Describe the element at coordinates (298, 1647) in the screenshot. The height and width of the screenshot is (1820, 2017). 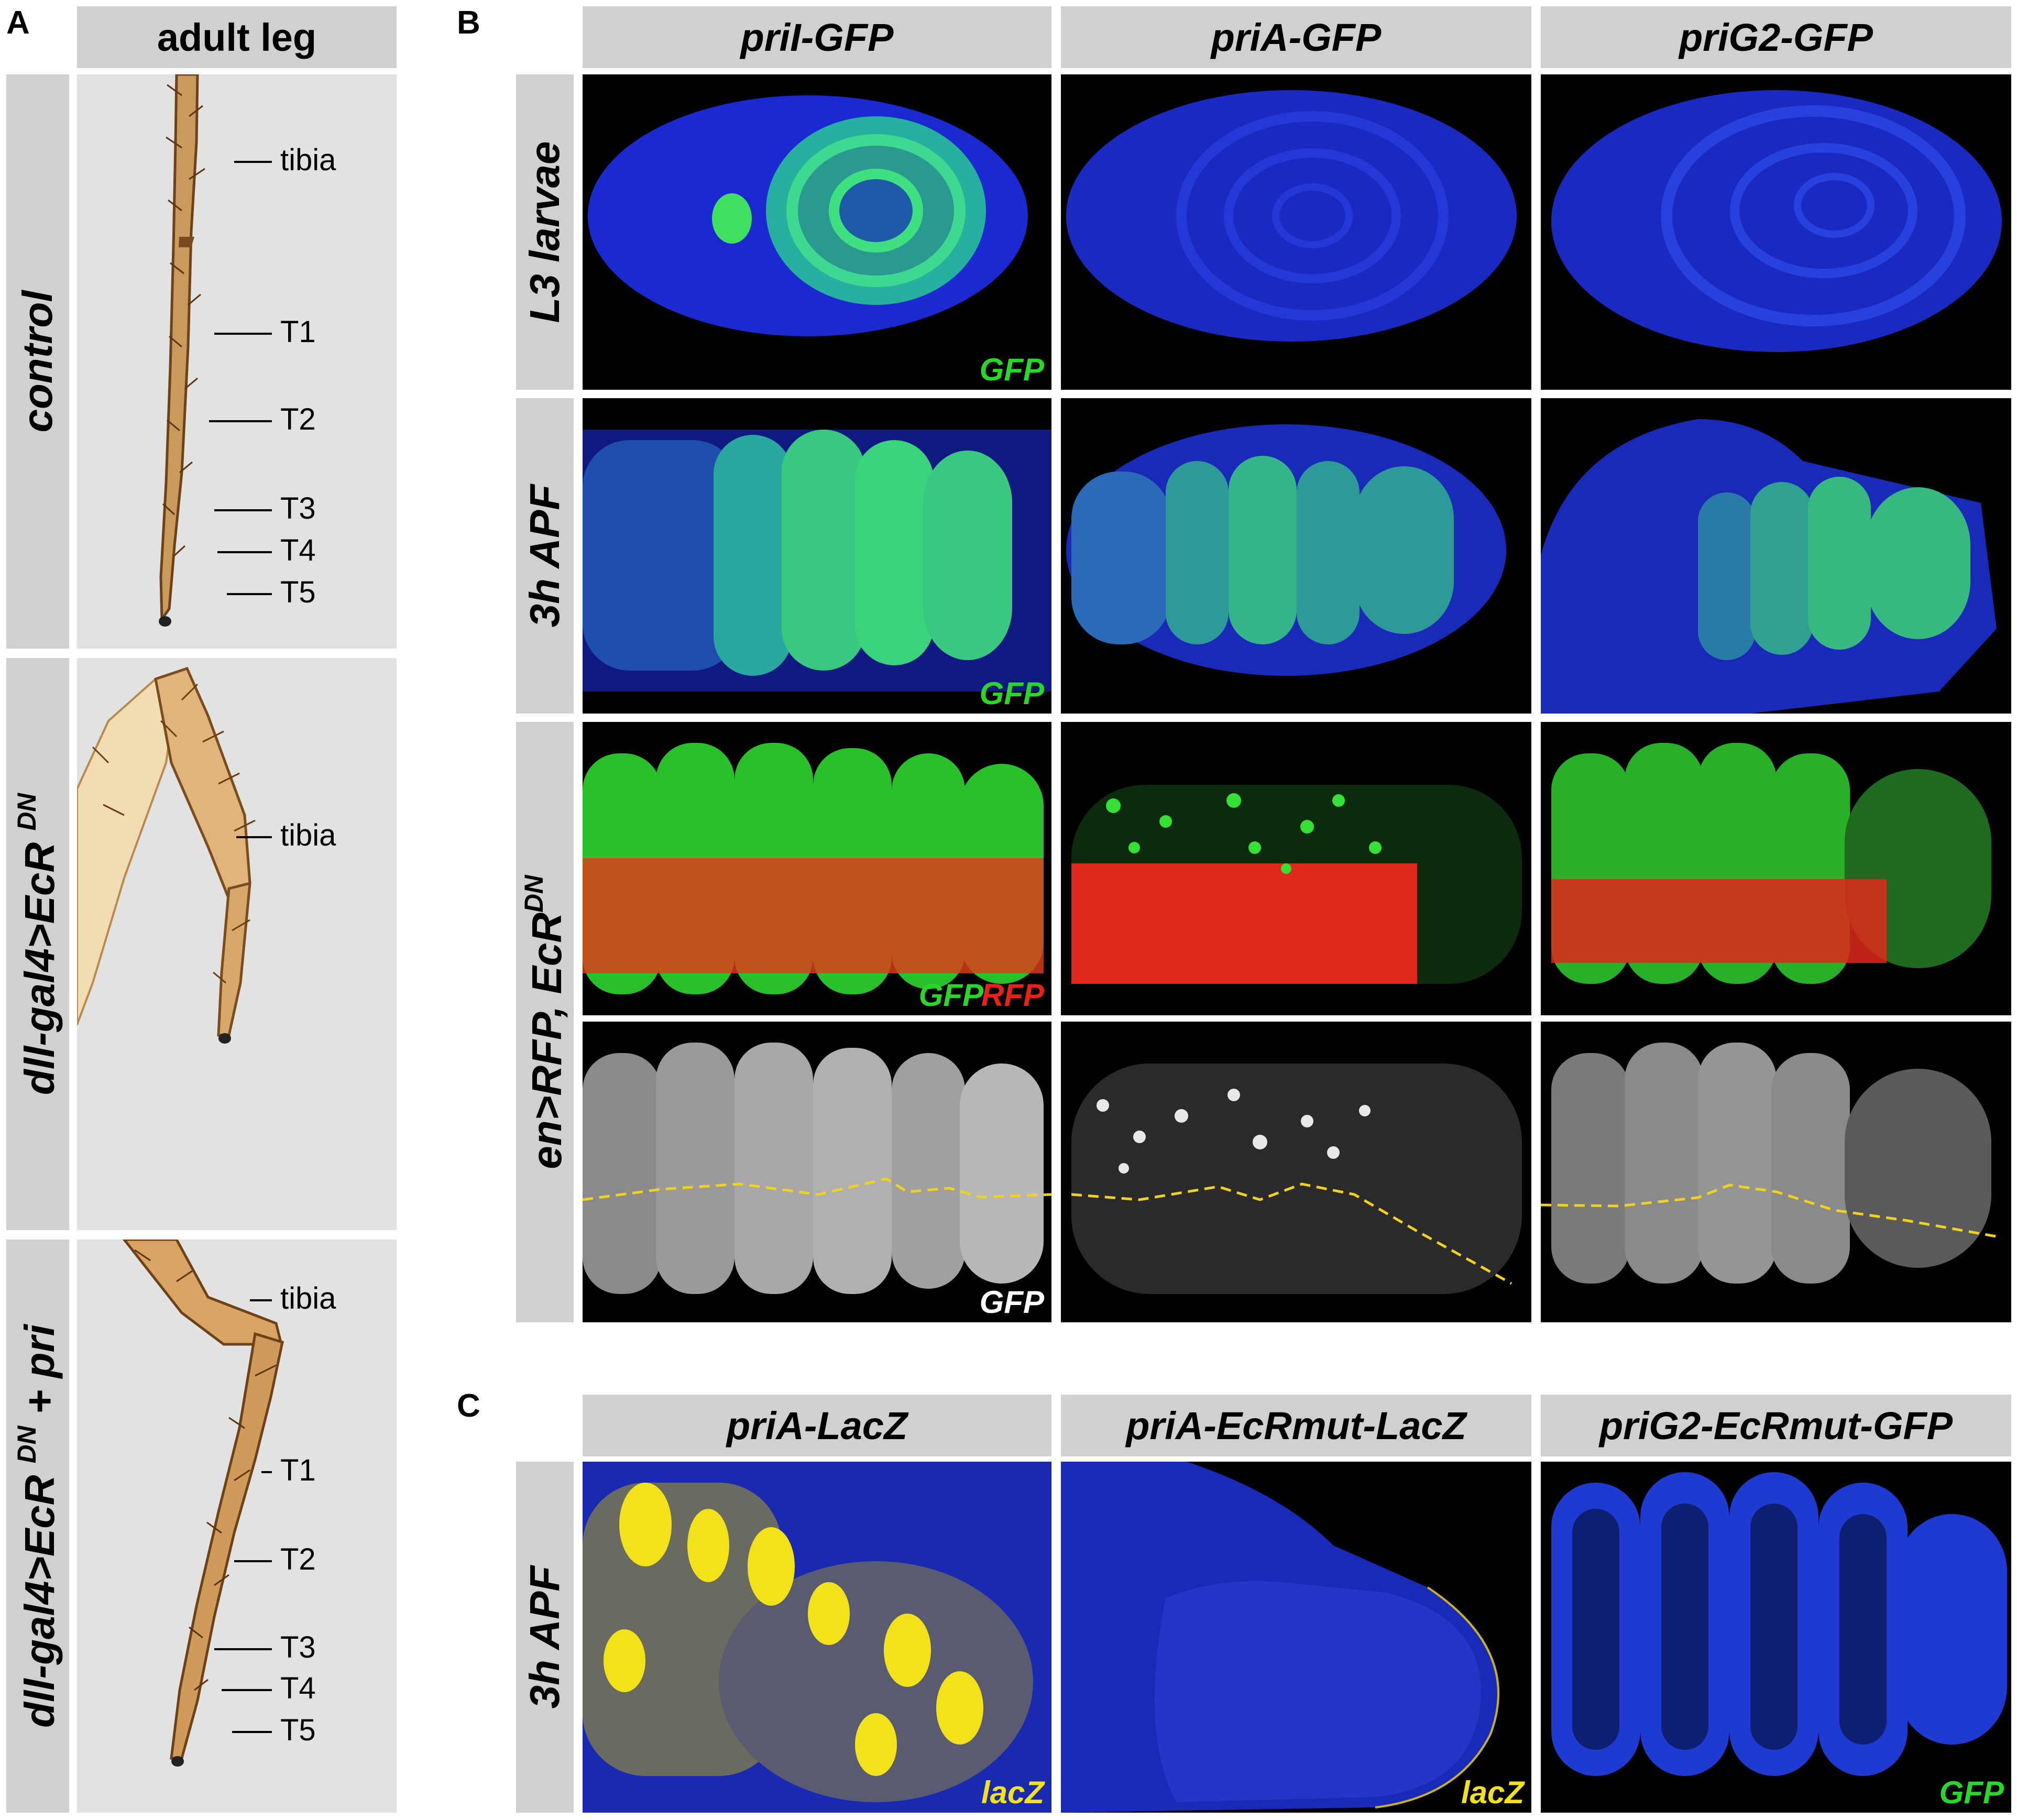
I see `label-t3-ecr-dn-pri: T3` at that location.